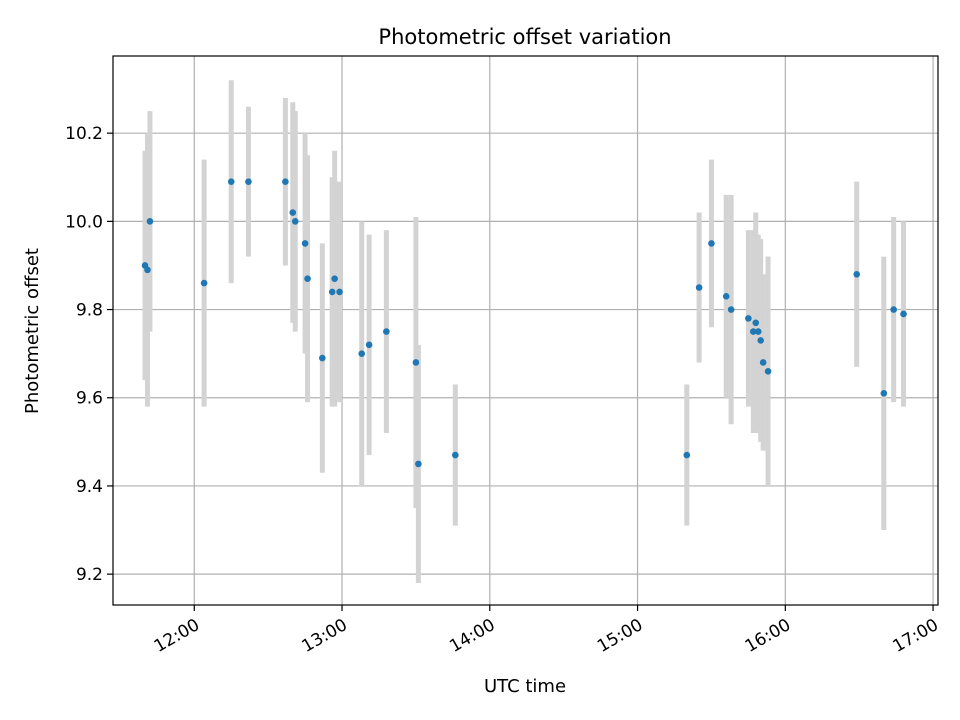 This screenshot has height=720, width=960. What do you see at coordinates (524, 37) in the screenshot?
I see `chart-title: Photometric offset variation` at bounding box center [524, 37].